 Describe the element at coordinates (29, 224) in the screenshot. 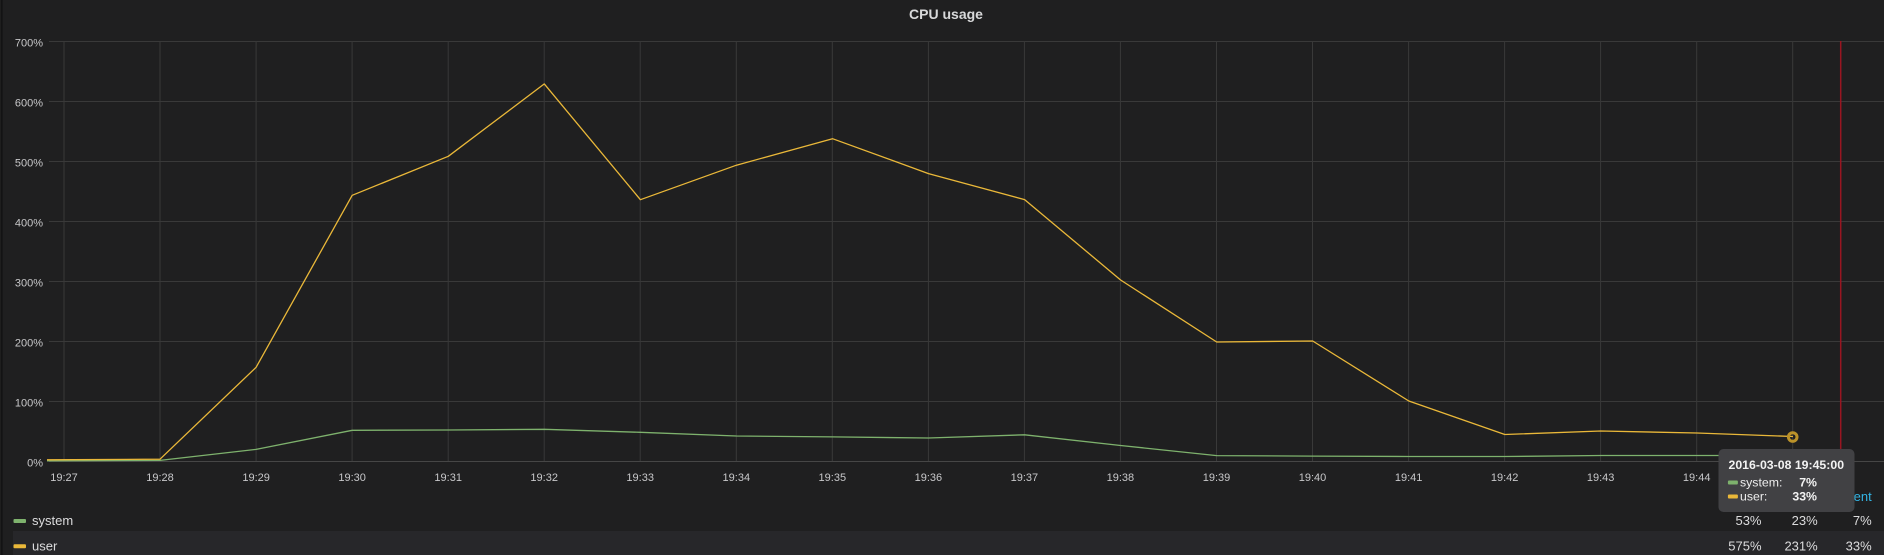

I see `svg-text: 400%` at that location.